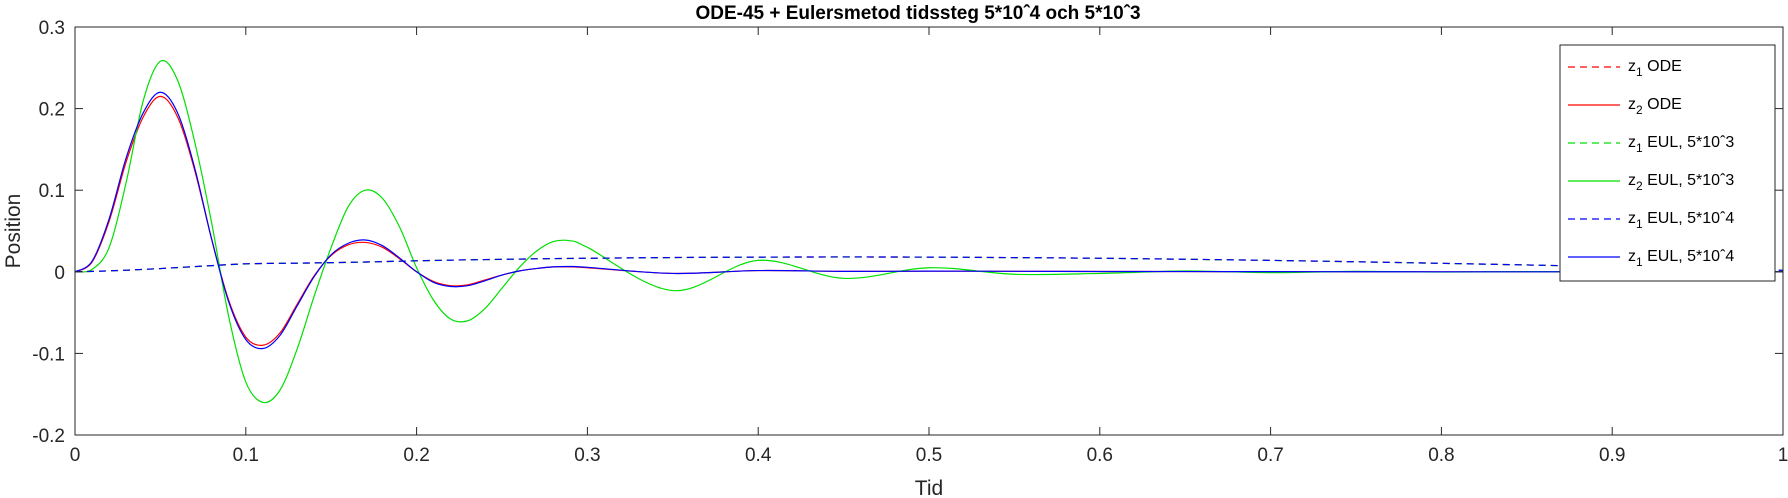 This screenshot has width=1788, height=498. Describe the element at coordinates (52, 191) in the screenshot. I see `y-tick-label: 0.1` at that location.